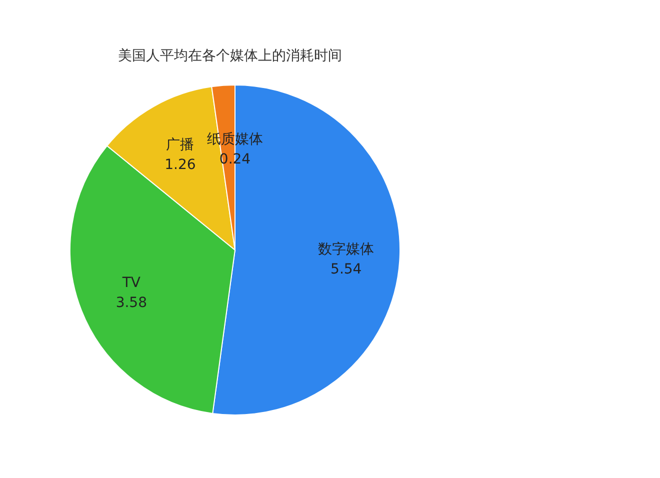 Image resolution: width=660 pixels, height=478 pixels. What do you see at coordinates (235, 160) in the screenshot?
I see `data-label: 0.24` at bounding box center [235, 160].